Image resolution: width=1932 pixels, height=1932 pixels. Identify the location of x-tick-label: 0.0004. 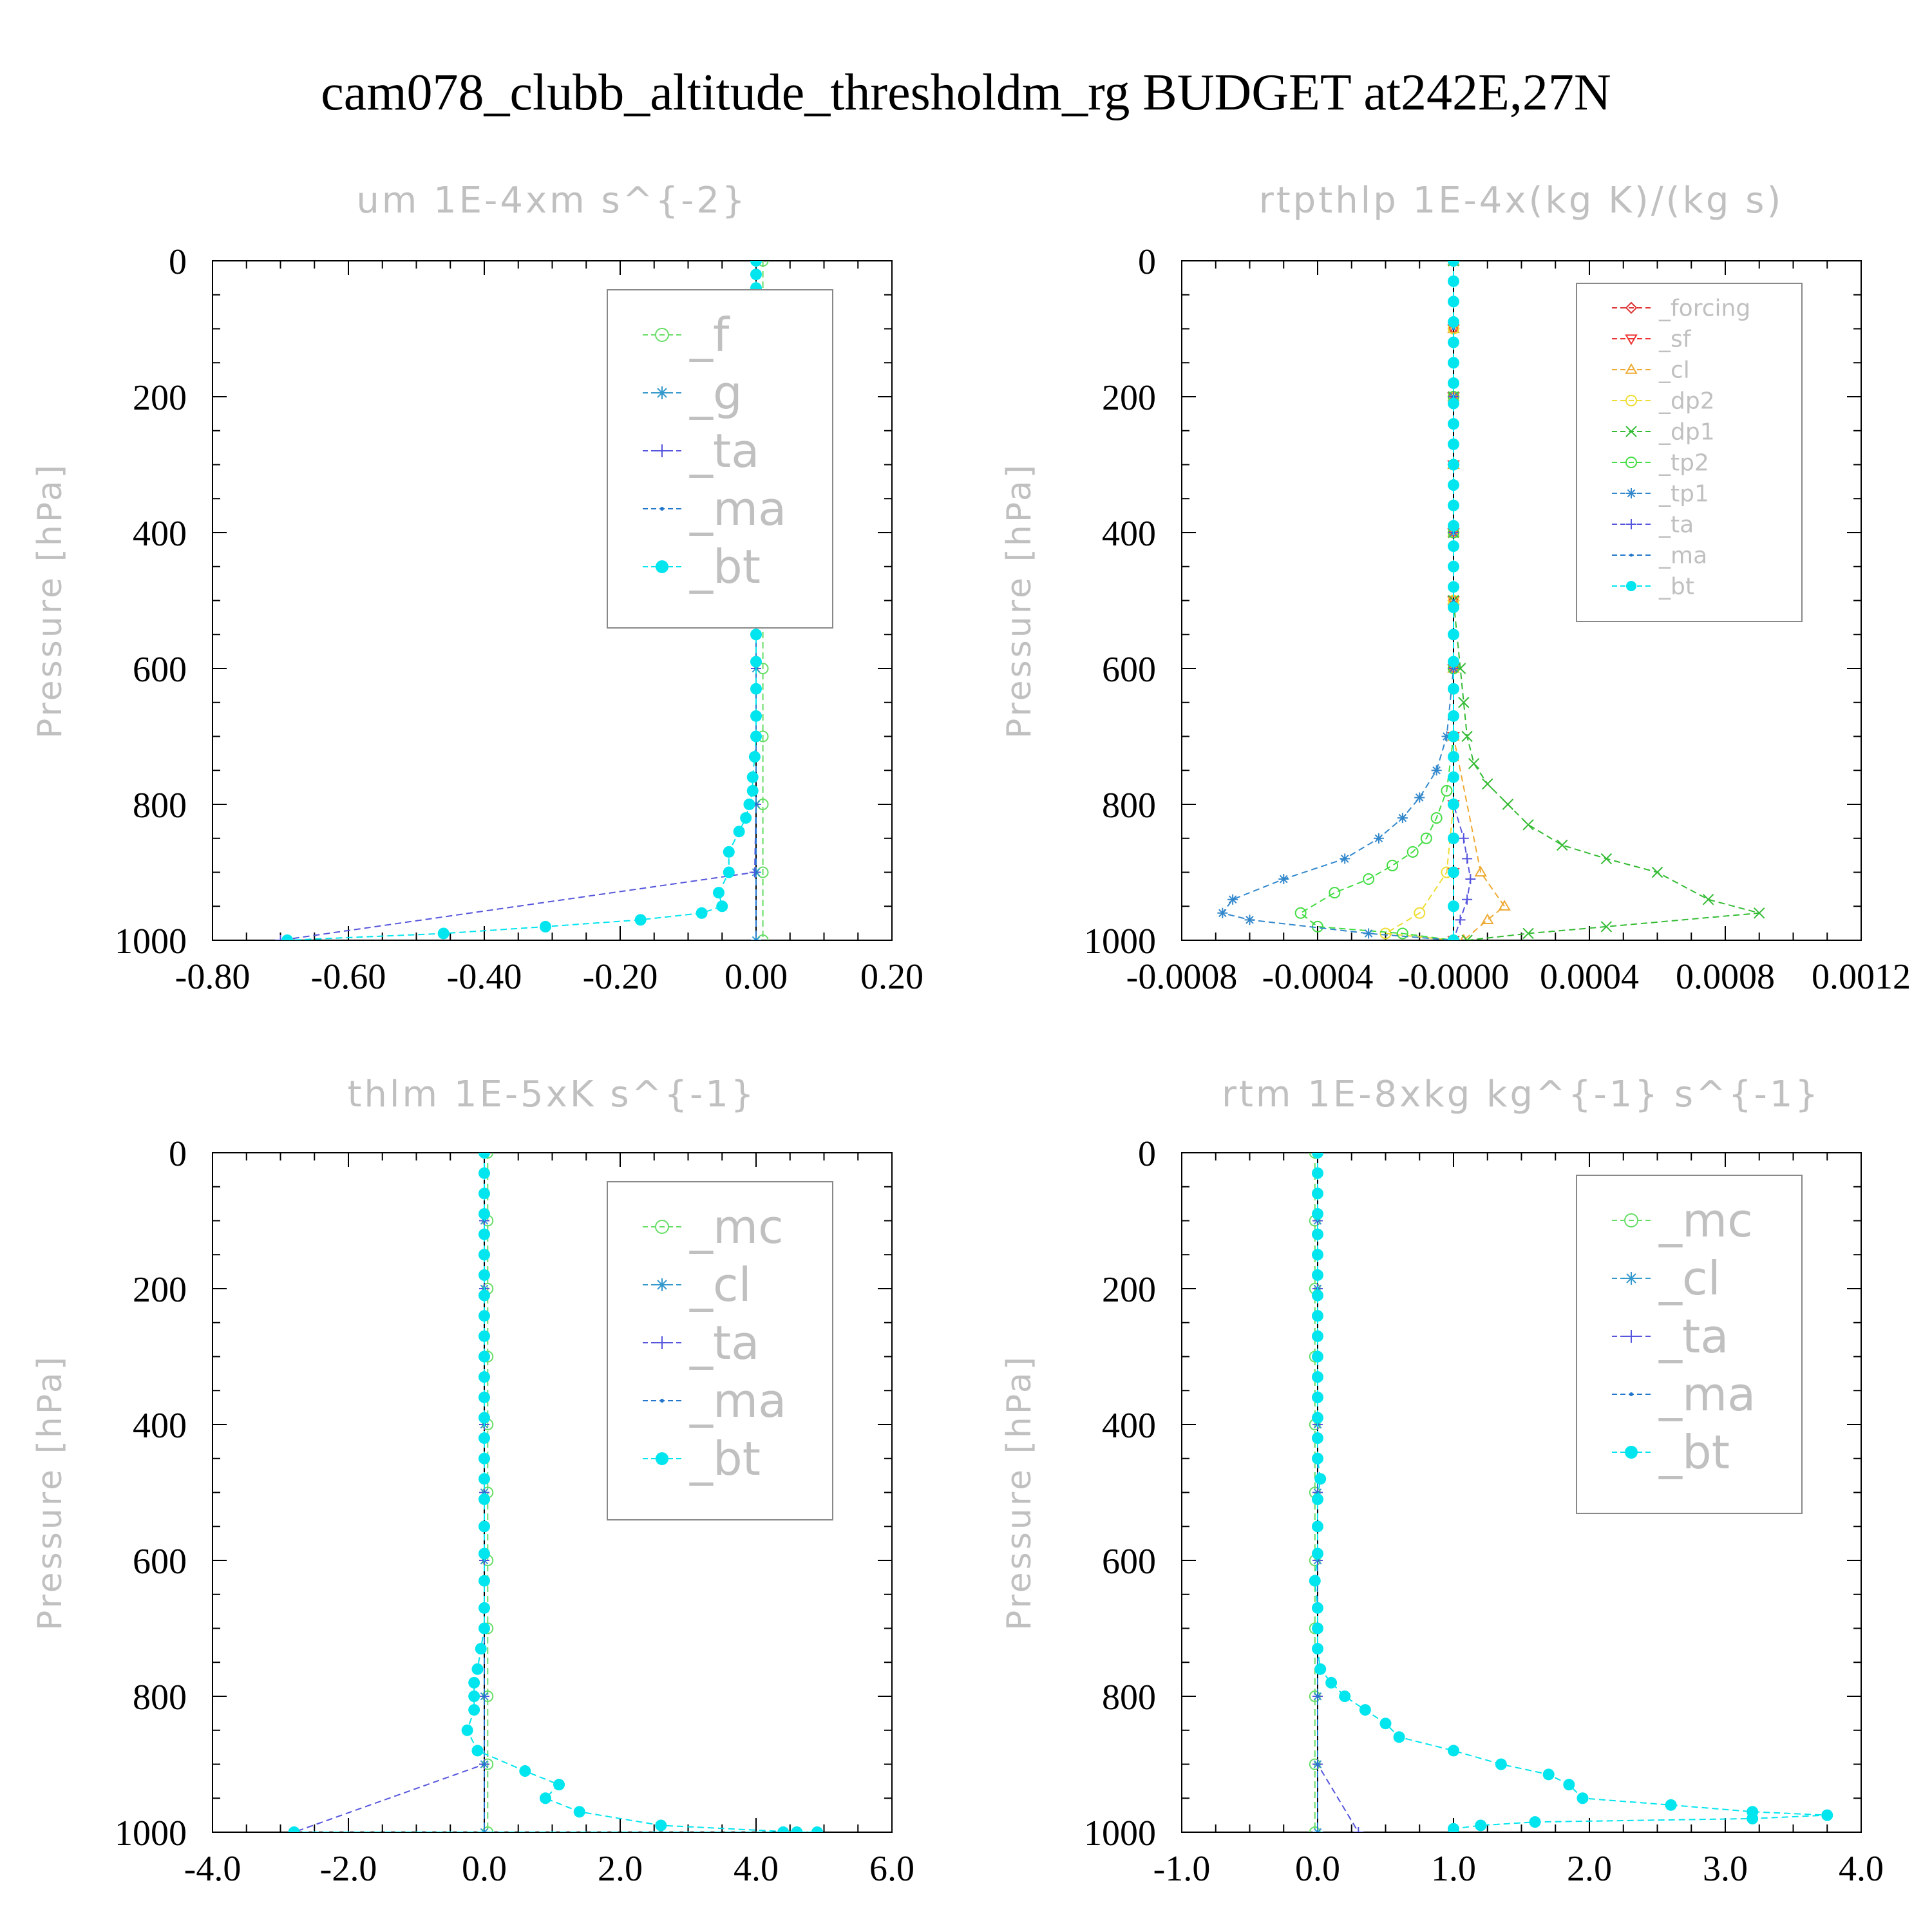
(1589, 977).